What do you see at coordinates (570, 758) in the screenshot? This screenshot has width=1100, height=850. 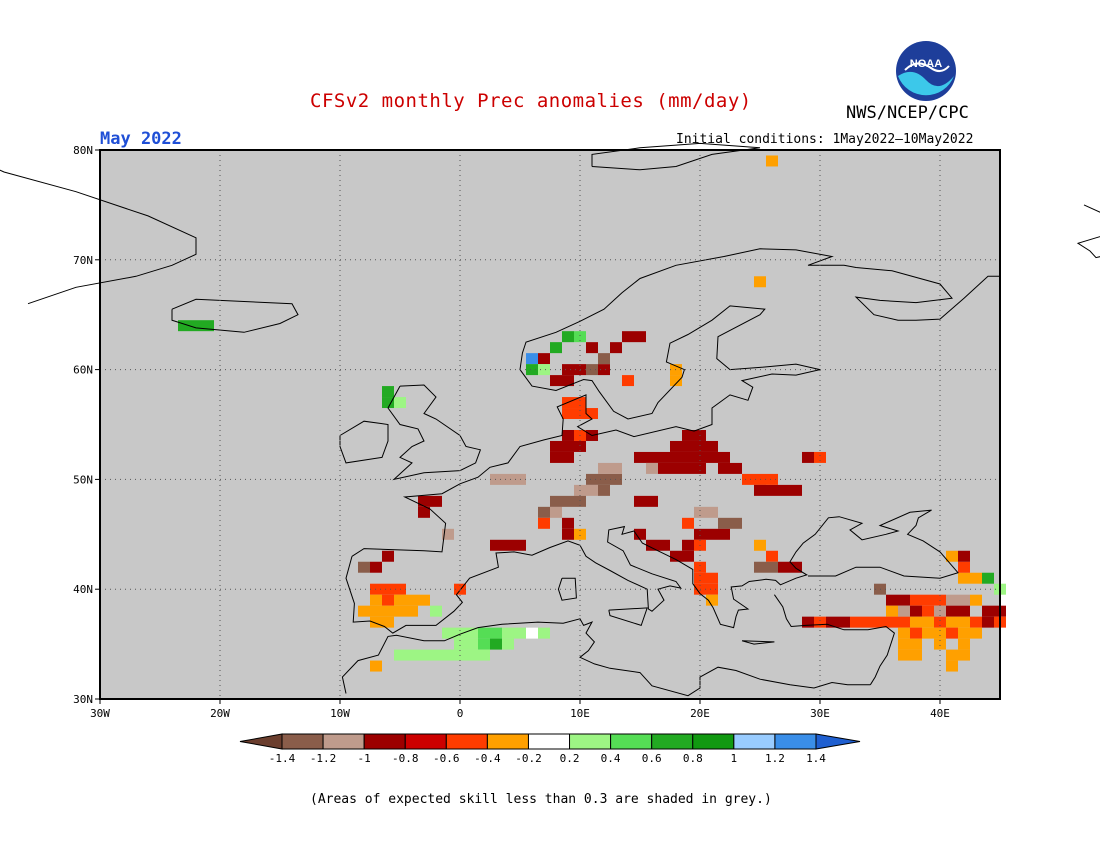 I see `colorbar-label: 0.2` at bounding box center [570, 758].